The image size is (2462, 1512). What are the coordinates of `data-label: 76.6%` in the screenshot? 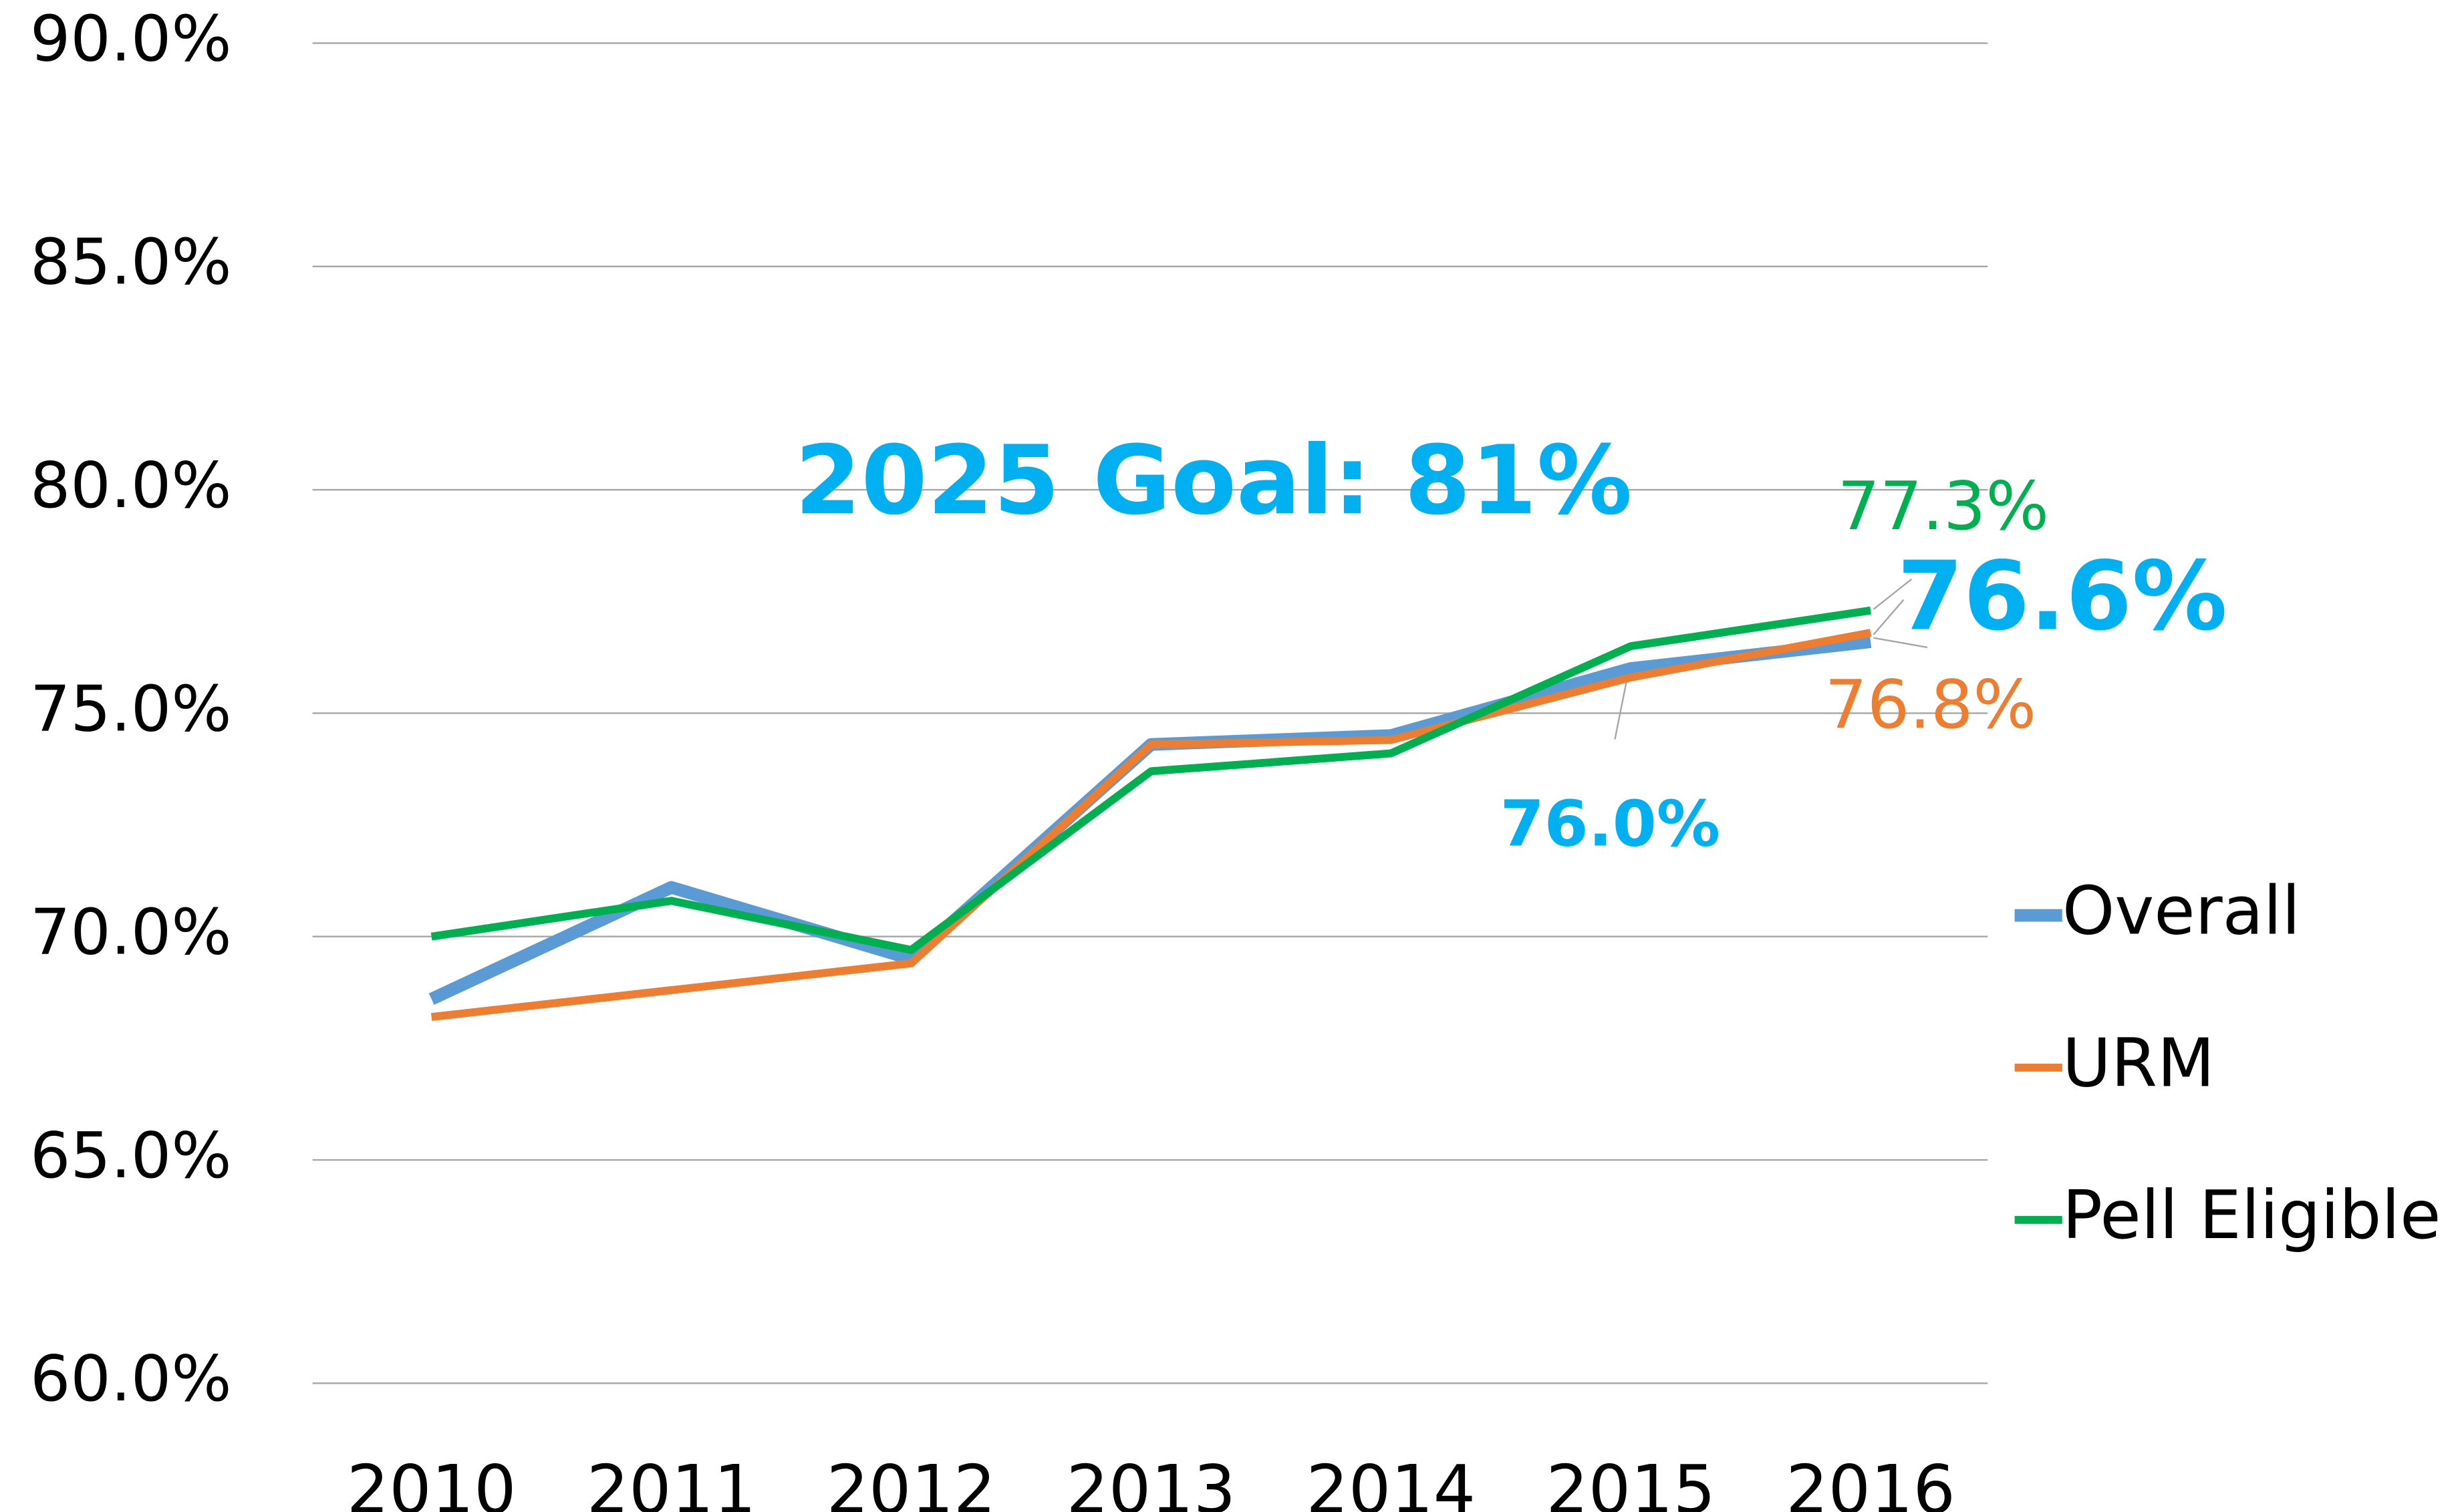 It's located at (2062, 596).